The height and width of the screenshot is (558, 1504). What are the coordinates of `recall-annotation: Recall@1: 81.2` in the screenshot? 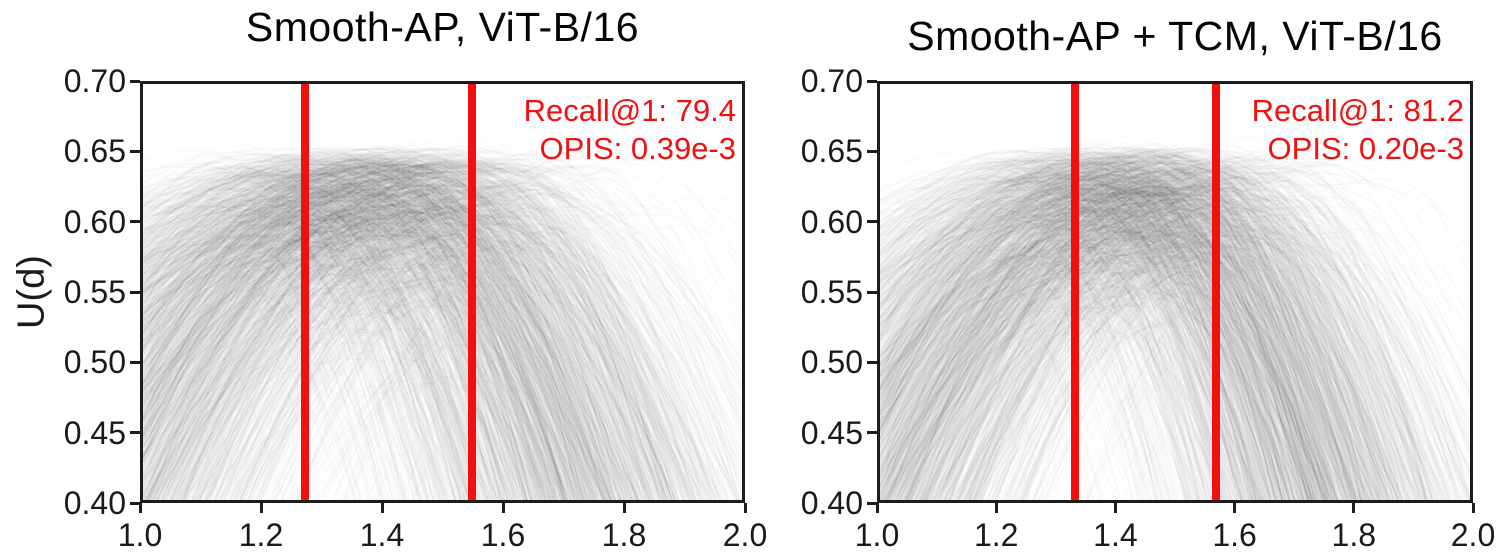 It's located at (1357, 110).